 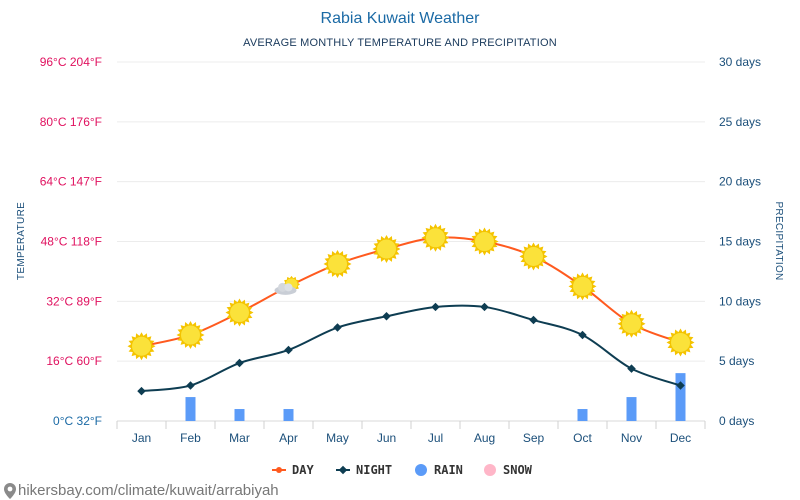 I want to click on footer-source: hikersbay.com/climate/kuwait/arrabiyah, so click(x=141, y=490).